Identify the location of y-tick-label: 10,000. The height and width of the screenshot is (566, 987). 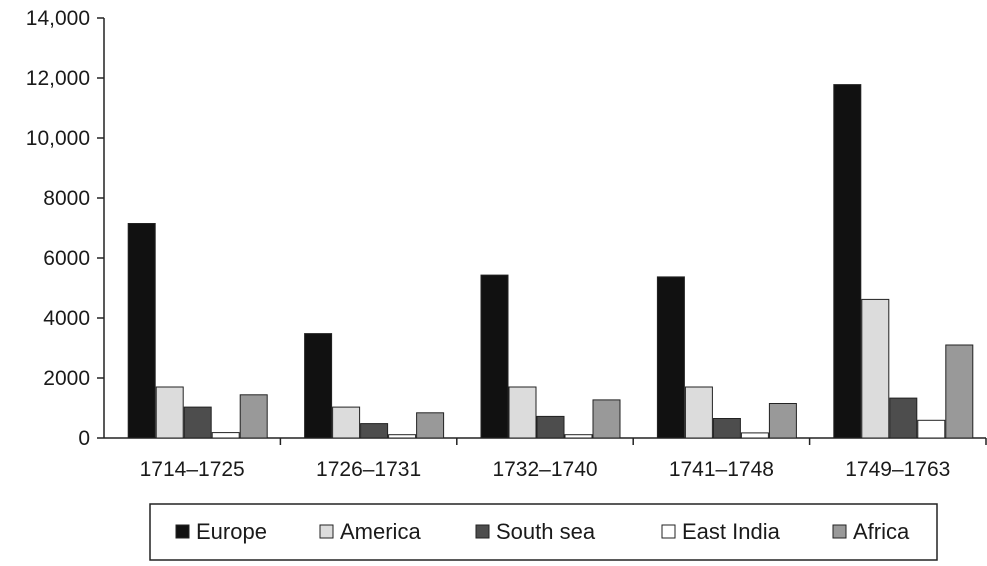
(58, 138).